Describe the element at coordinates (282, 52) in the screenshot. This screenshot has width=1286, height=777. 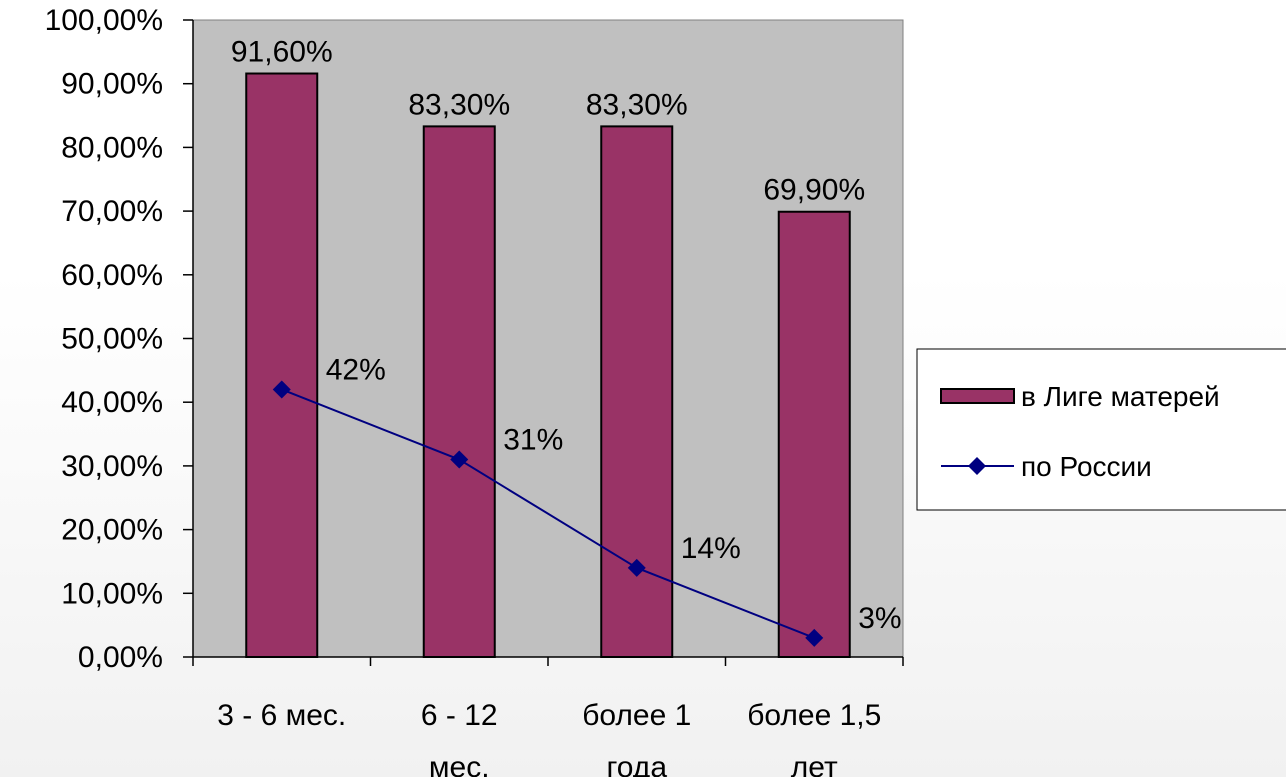
I see `bar-data-label: 91,60%` at that location.